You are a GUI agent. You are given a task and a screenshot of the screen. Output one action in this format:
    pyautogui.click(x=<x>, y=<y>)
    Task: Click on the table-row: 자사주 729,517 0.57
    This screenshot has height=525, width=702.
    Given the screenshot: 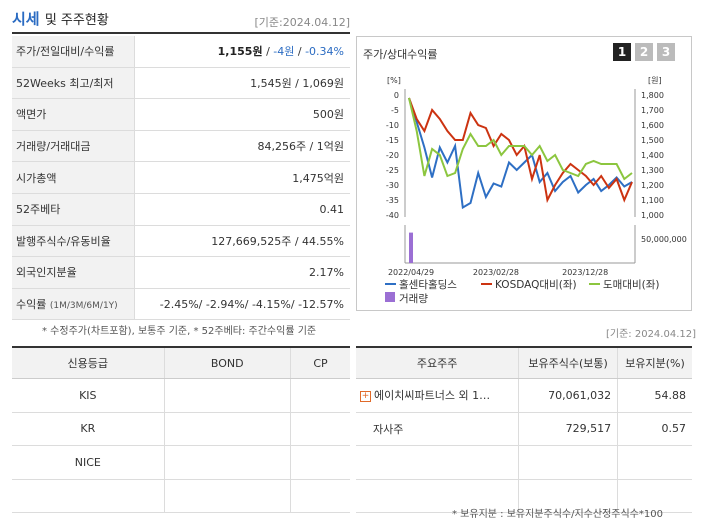 What is the action you would take?
    pyautogui.click(x=524, y=429)
    